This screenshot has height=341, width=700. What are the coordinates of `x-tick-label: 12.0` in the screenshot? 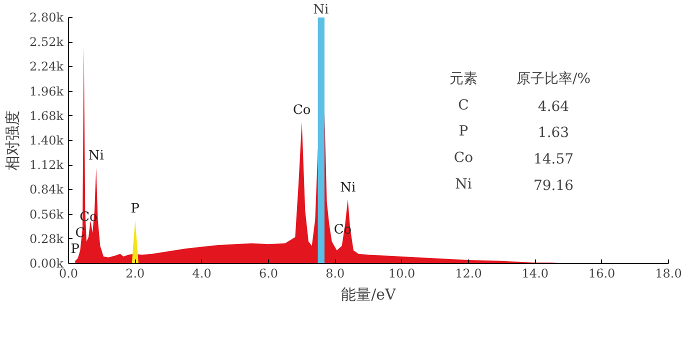 It's located at (468, 273).